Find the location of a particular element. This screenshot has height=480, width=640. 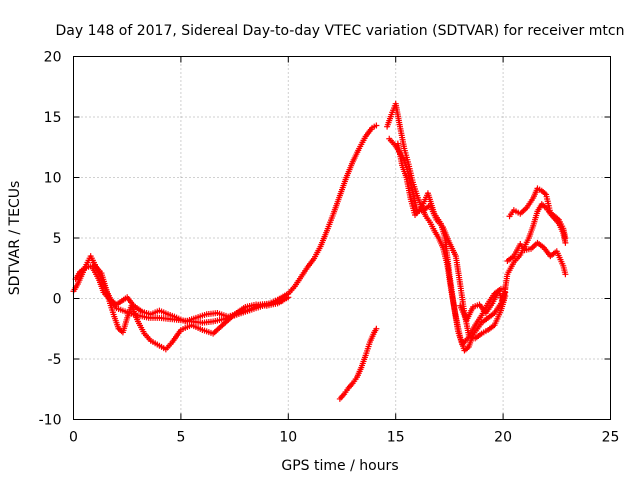

y-tick-label: 10 is located at coordinates (53, 179).